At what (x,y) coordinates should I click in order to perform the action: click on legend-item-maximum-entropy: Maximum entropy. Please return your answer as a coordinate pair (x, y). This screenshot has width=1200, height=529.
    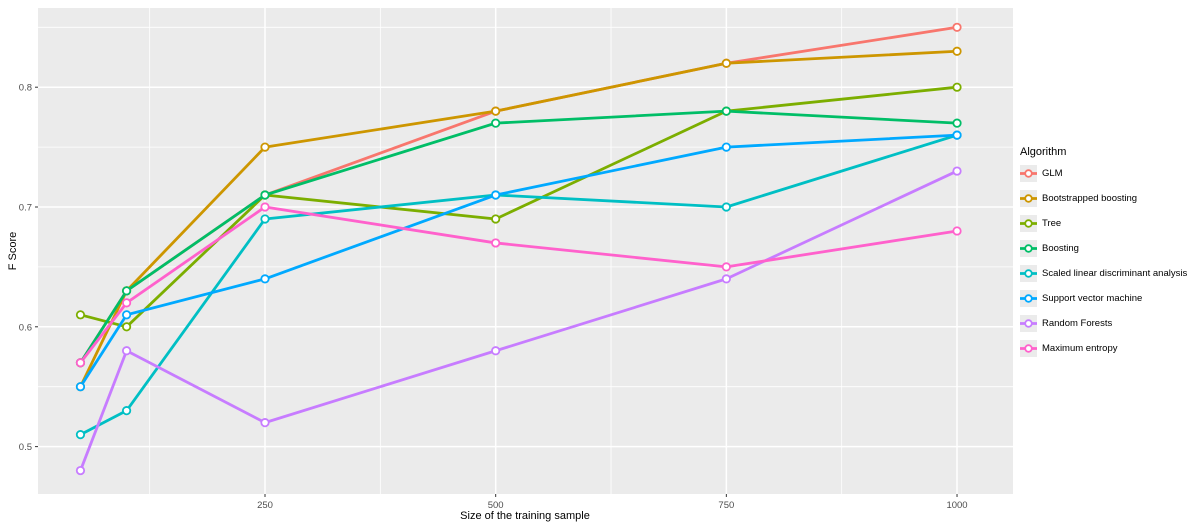
    Looking at the image, I should click on (1110, 348).